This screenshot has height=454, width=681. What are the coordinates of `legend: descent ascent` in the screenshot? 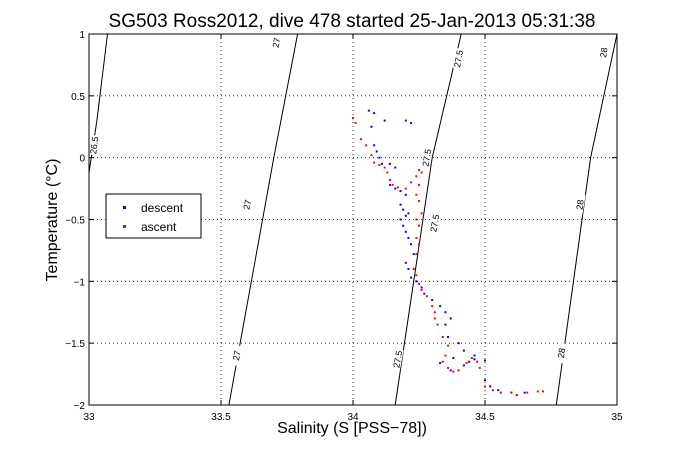 It's located at (153, 216).